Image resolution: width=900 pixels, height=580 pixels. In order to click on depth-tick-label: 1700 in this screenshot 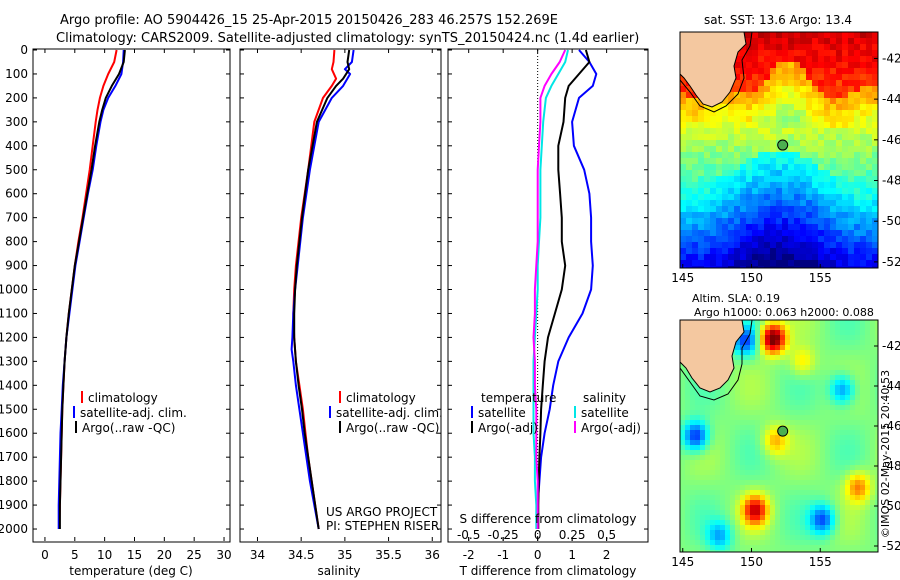, I will do `click(14, 457)`.